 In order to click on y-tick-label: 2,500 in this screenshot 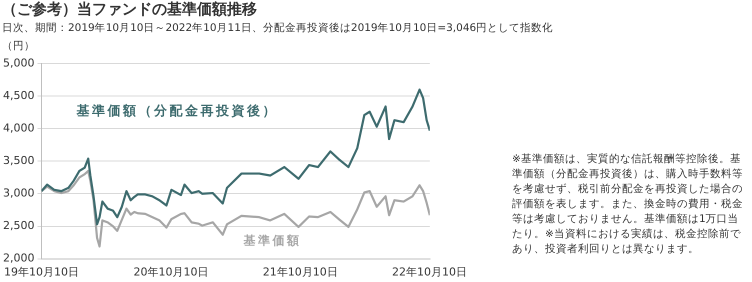, I will do `click(18, 225)`.